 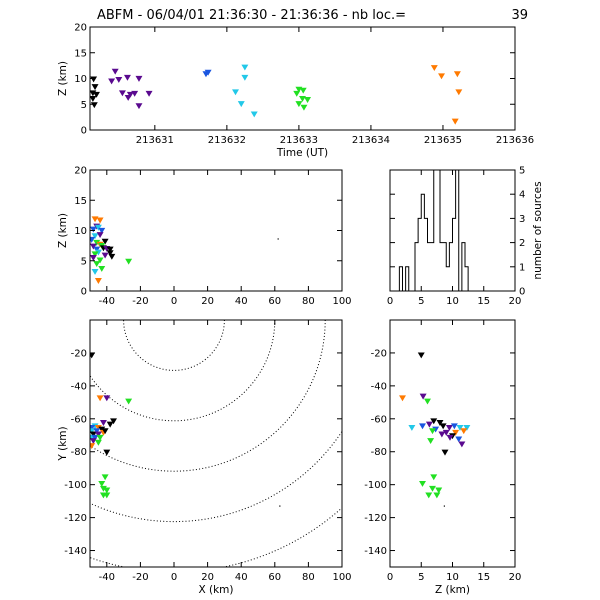 I want to click on y-axis-label: Z (km), so click(x=63, y=78).